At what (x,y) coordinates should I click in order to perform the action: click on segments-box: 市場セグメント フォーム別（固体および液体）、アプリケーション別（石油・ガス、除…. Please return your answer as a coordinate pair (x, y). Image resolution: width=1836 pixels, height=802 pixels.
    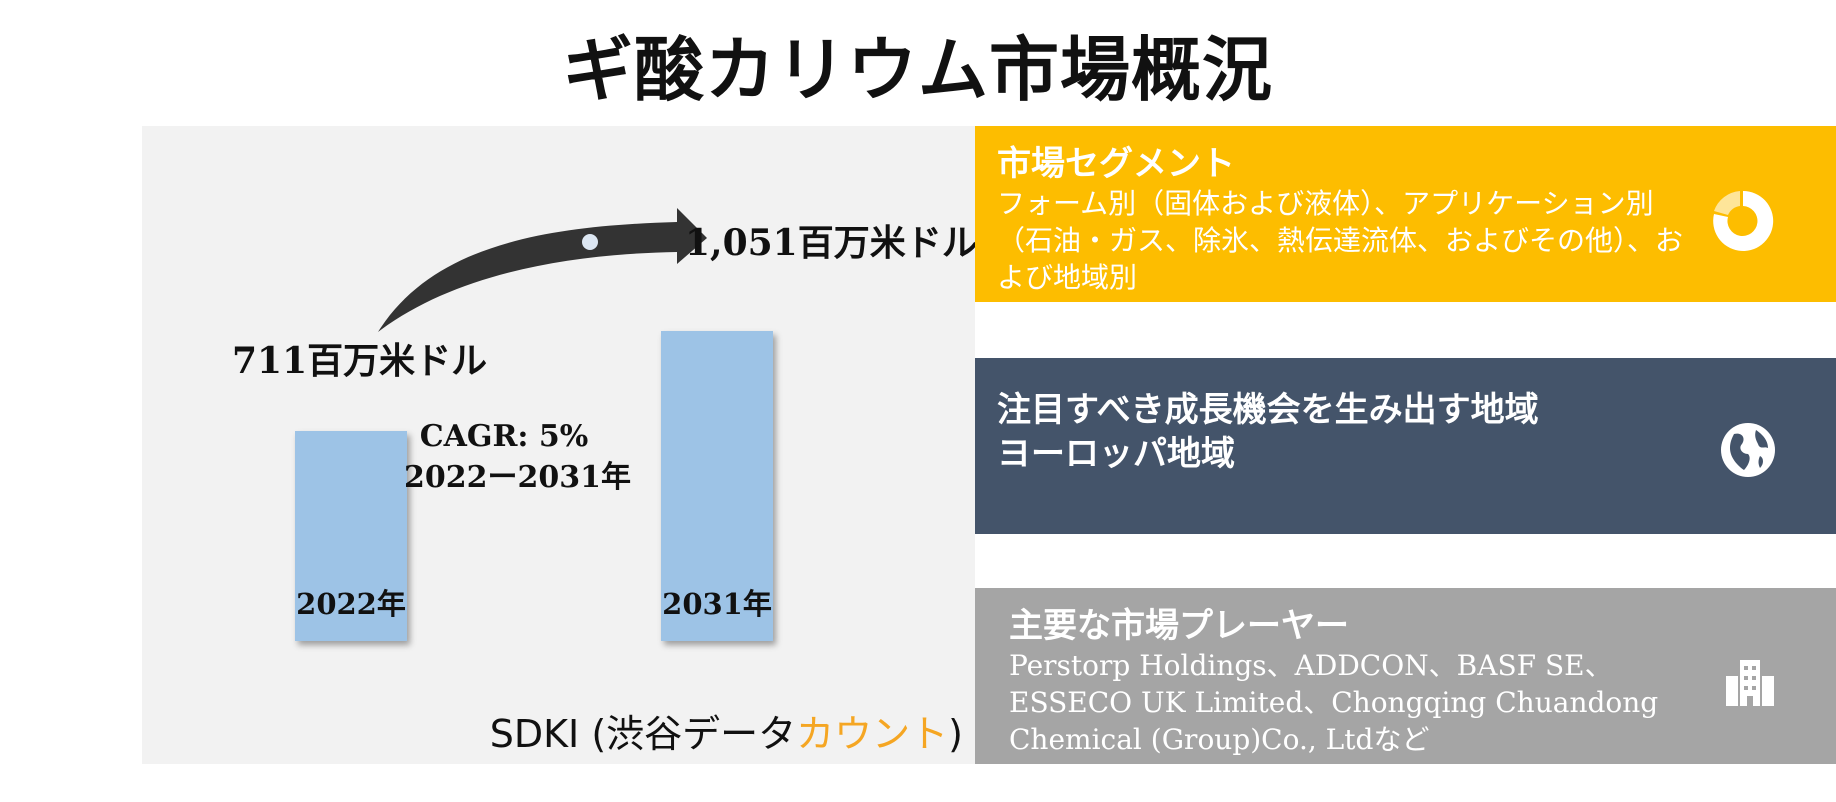
    Looking at the image, I should click on (1405, 214).